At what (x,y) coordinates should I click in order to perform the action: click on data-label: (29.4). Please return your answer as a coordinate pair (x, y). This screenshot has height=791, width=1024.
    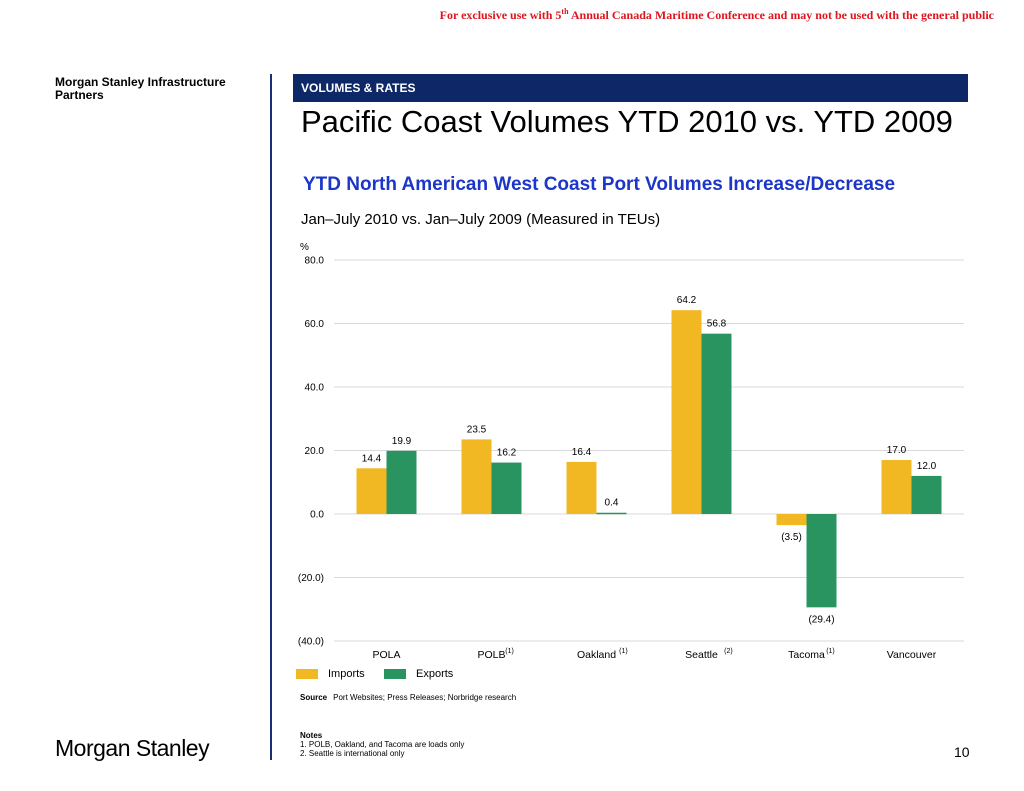
    Looking at the image, I should click on (821, 619).